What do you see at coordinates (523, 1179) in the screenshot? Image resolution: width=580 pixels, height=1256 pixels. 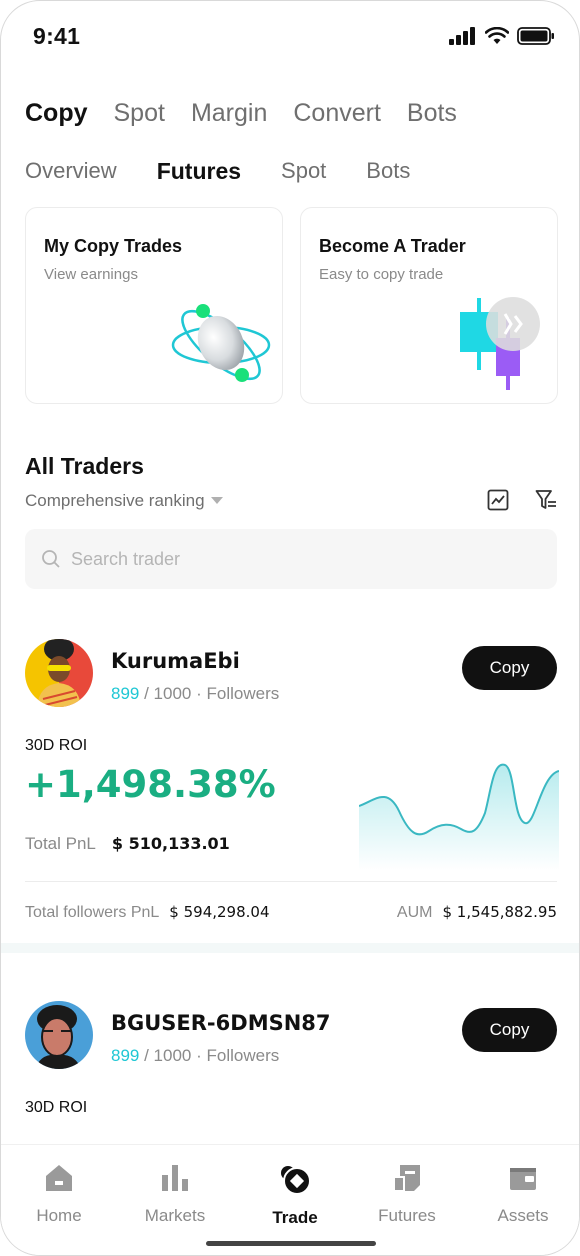 I see `wallet-icon` at bounding box center [523, 1179].